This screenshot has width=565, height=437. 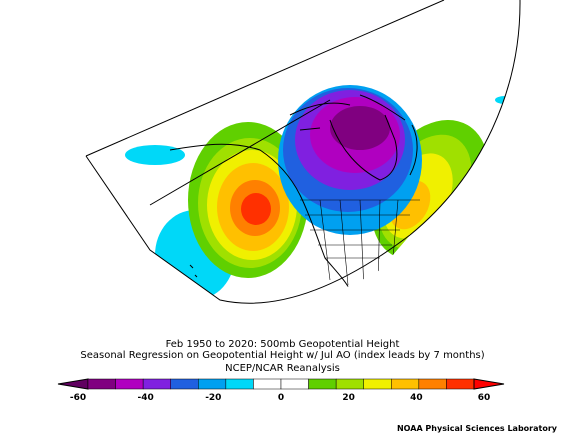 What do you see at coordinates (240, 152) in the screenshot?
I see `frame-inner-edge` at bounding box center [240, 152].